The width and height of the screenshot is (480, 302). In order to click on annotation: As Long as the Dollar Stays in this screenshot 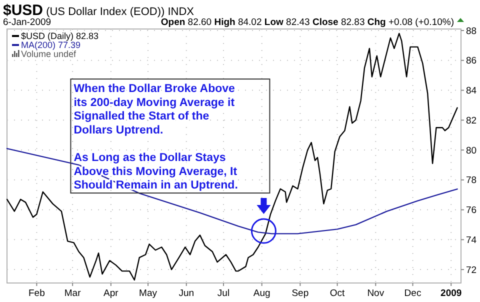, I will do `click(150, 158)`.